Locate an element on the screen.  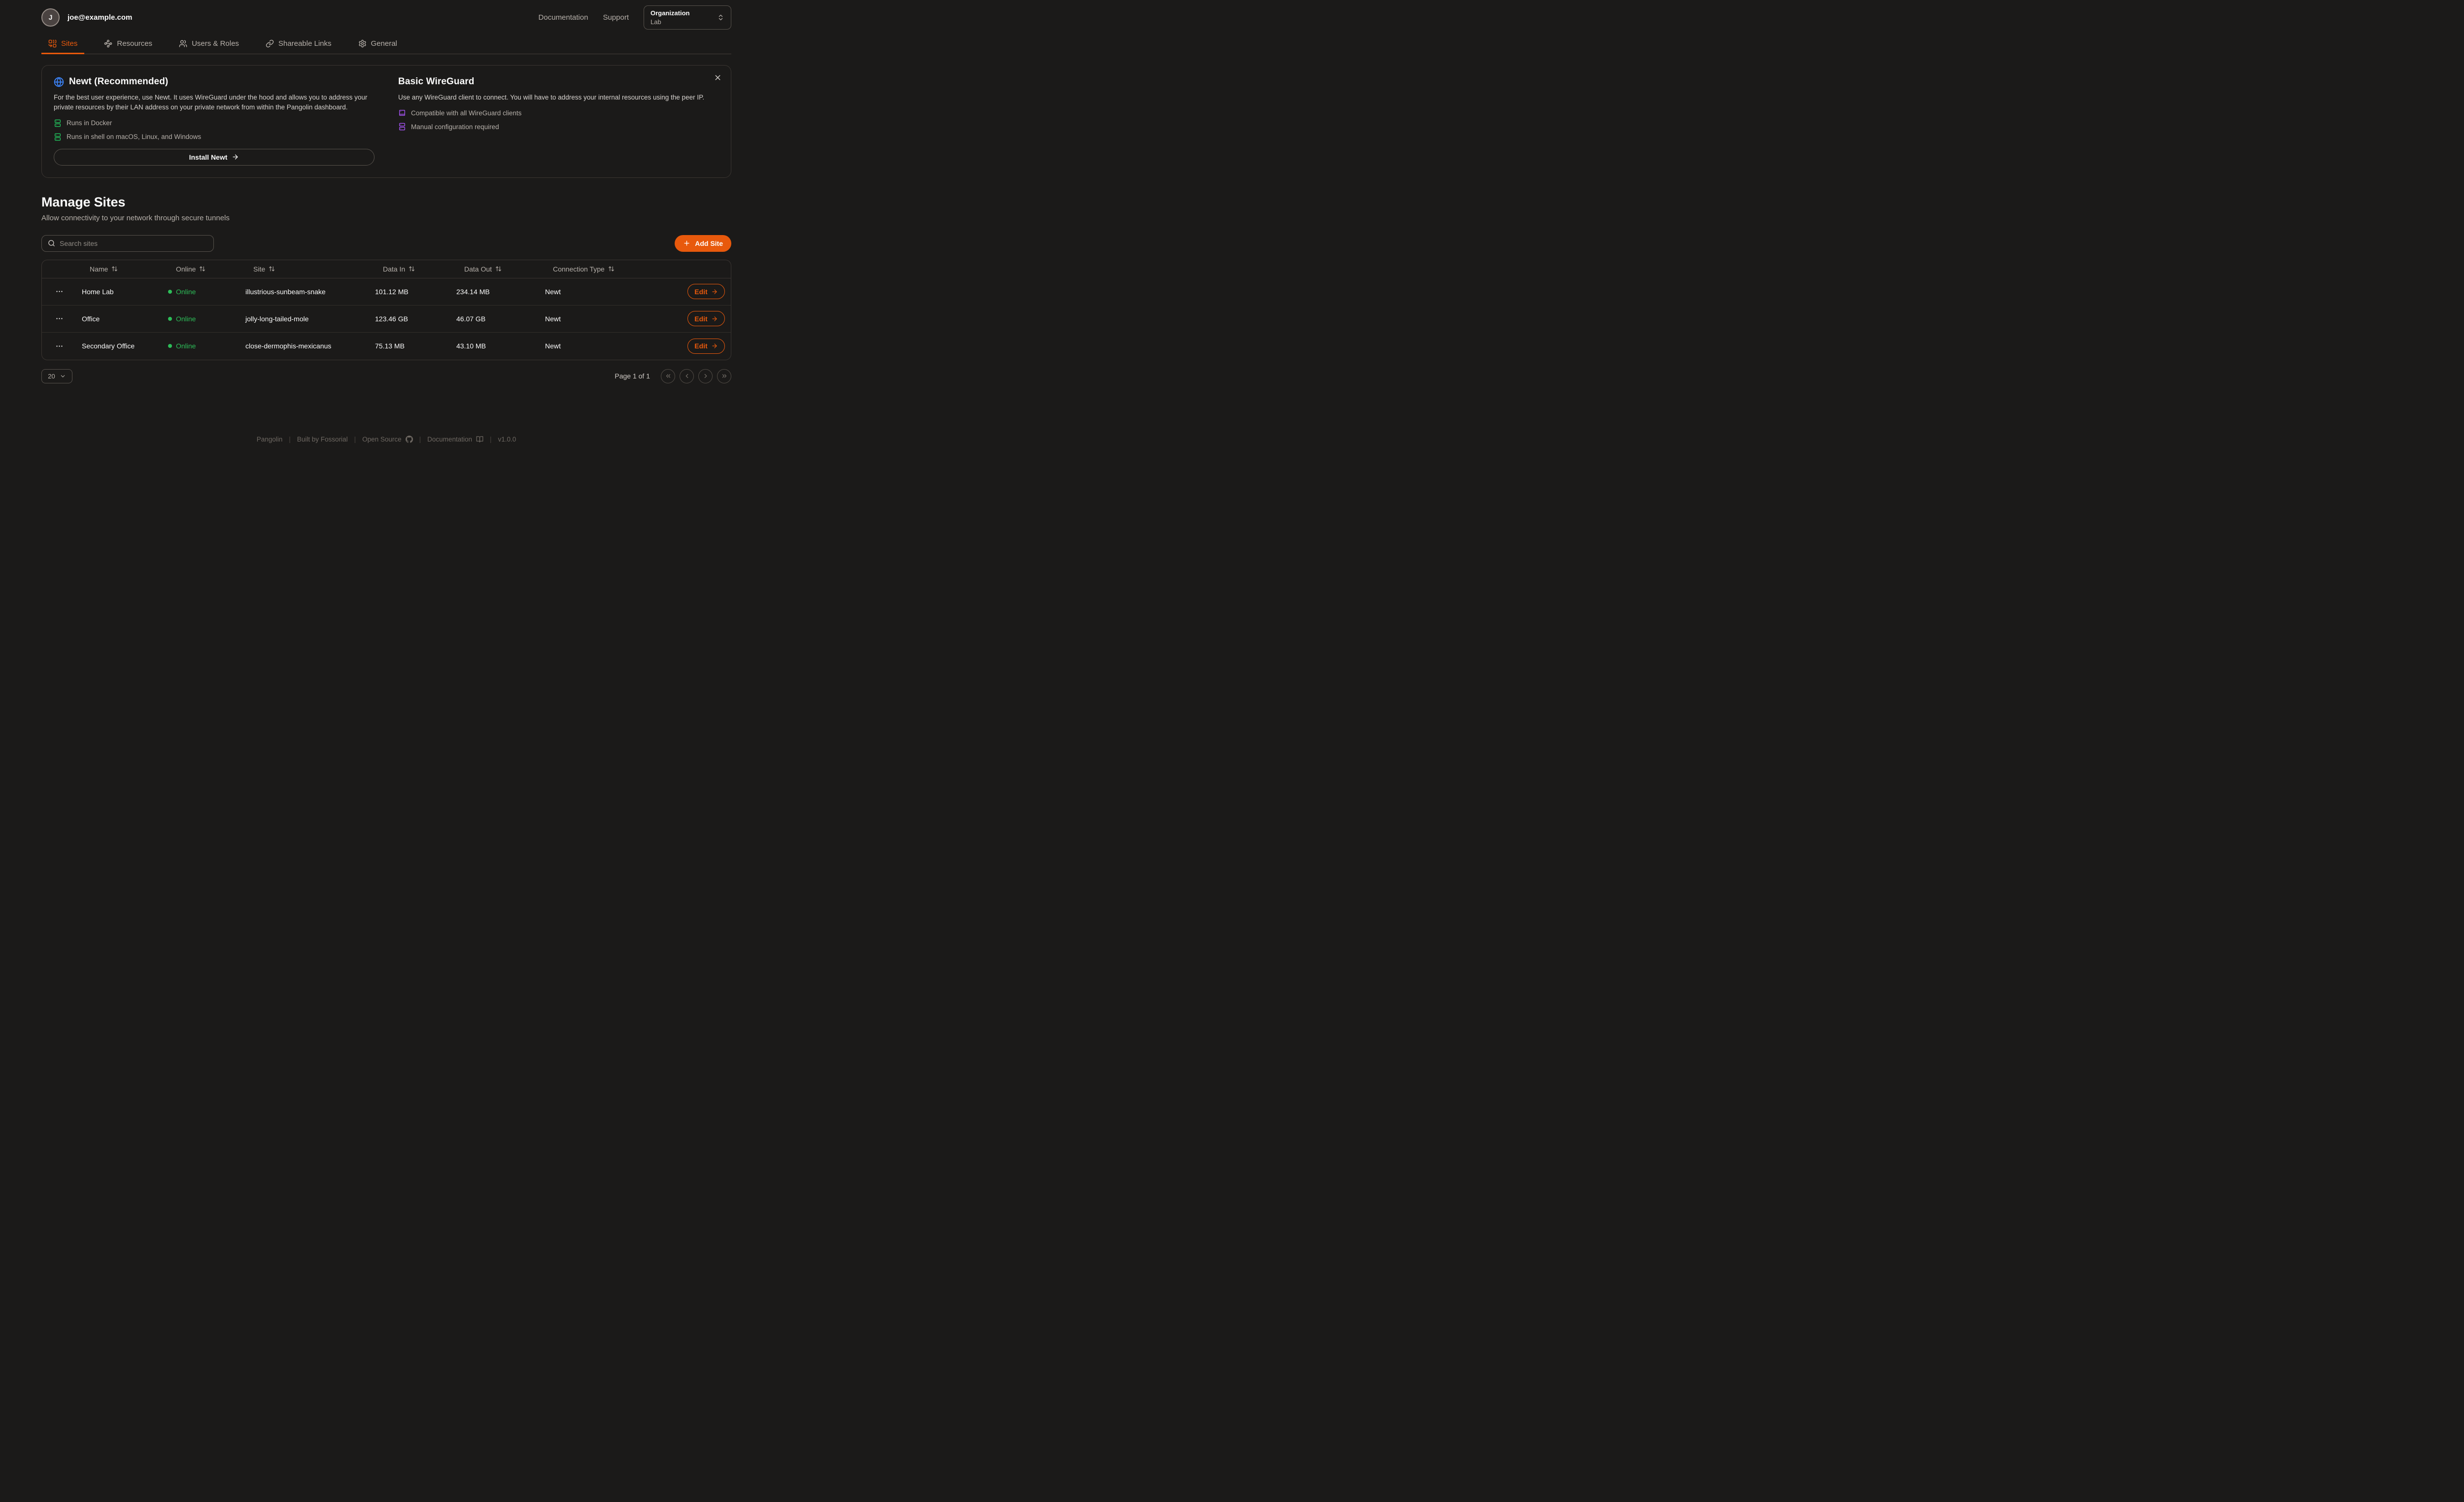
column-header-online: Online is located at coordinates (195, 269).